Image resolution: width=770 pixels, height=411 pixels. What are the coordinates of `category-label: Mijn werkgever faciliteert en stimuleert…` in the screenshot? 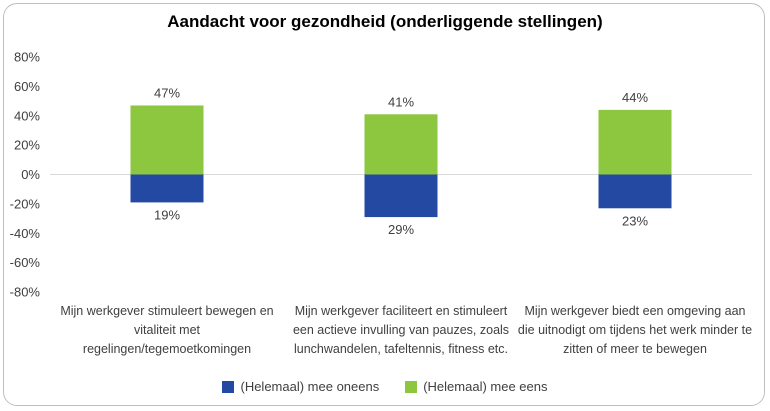 It's located at (401, 330).